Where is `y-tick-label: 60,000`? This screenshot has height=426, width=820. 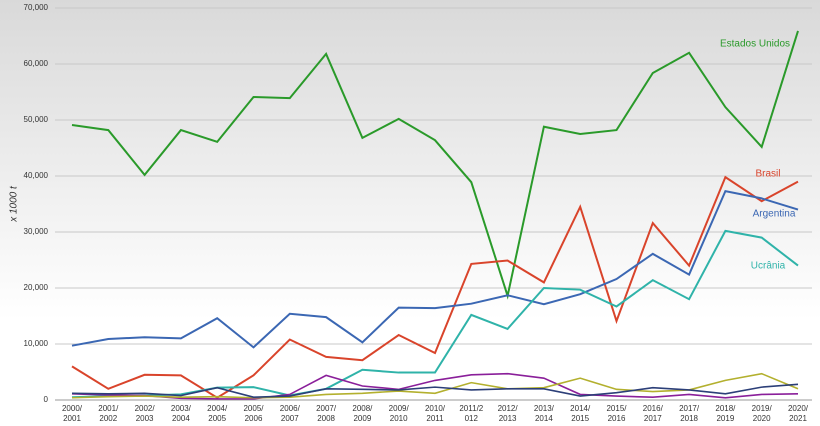
y-tick-label: 60,000 is located at coordinates (36, 63).